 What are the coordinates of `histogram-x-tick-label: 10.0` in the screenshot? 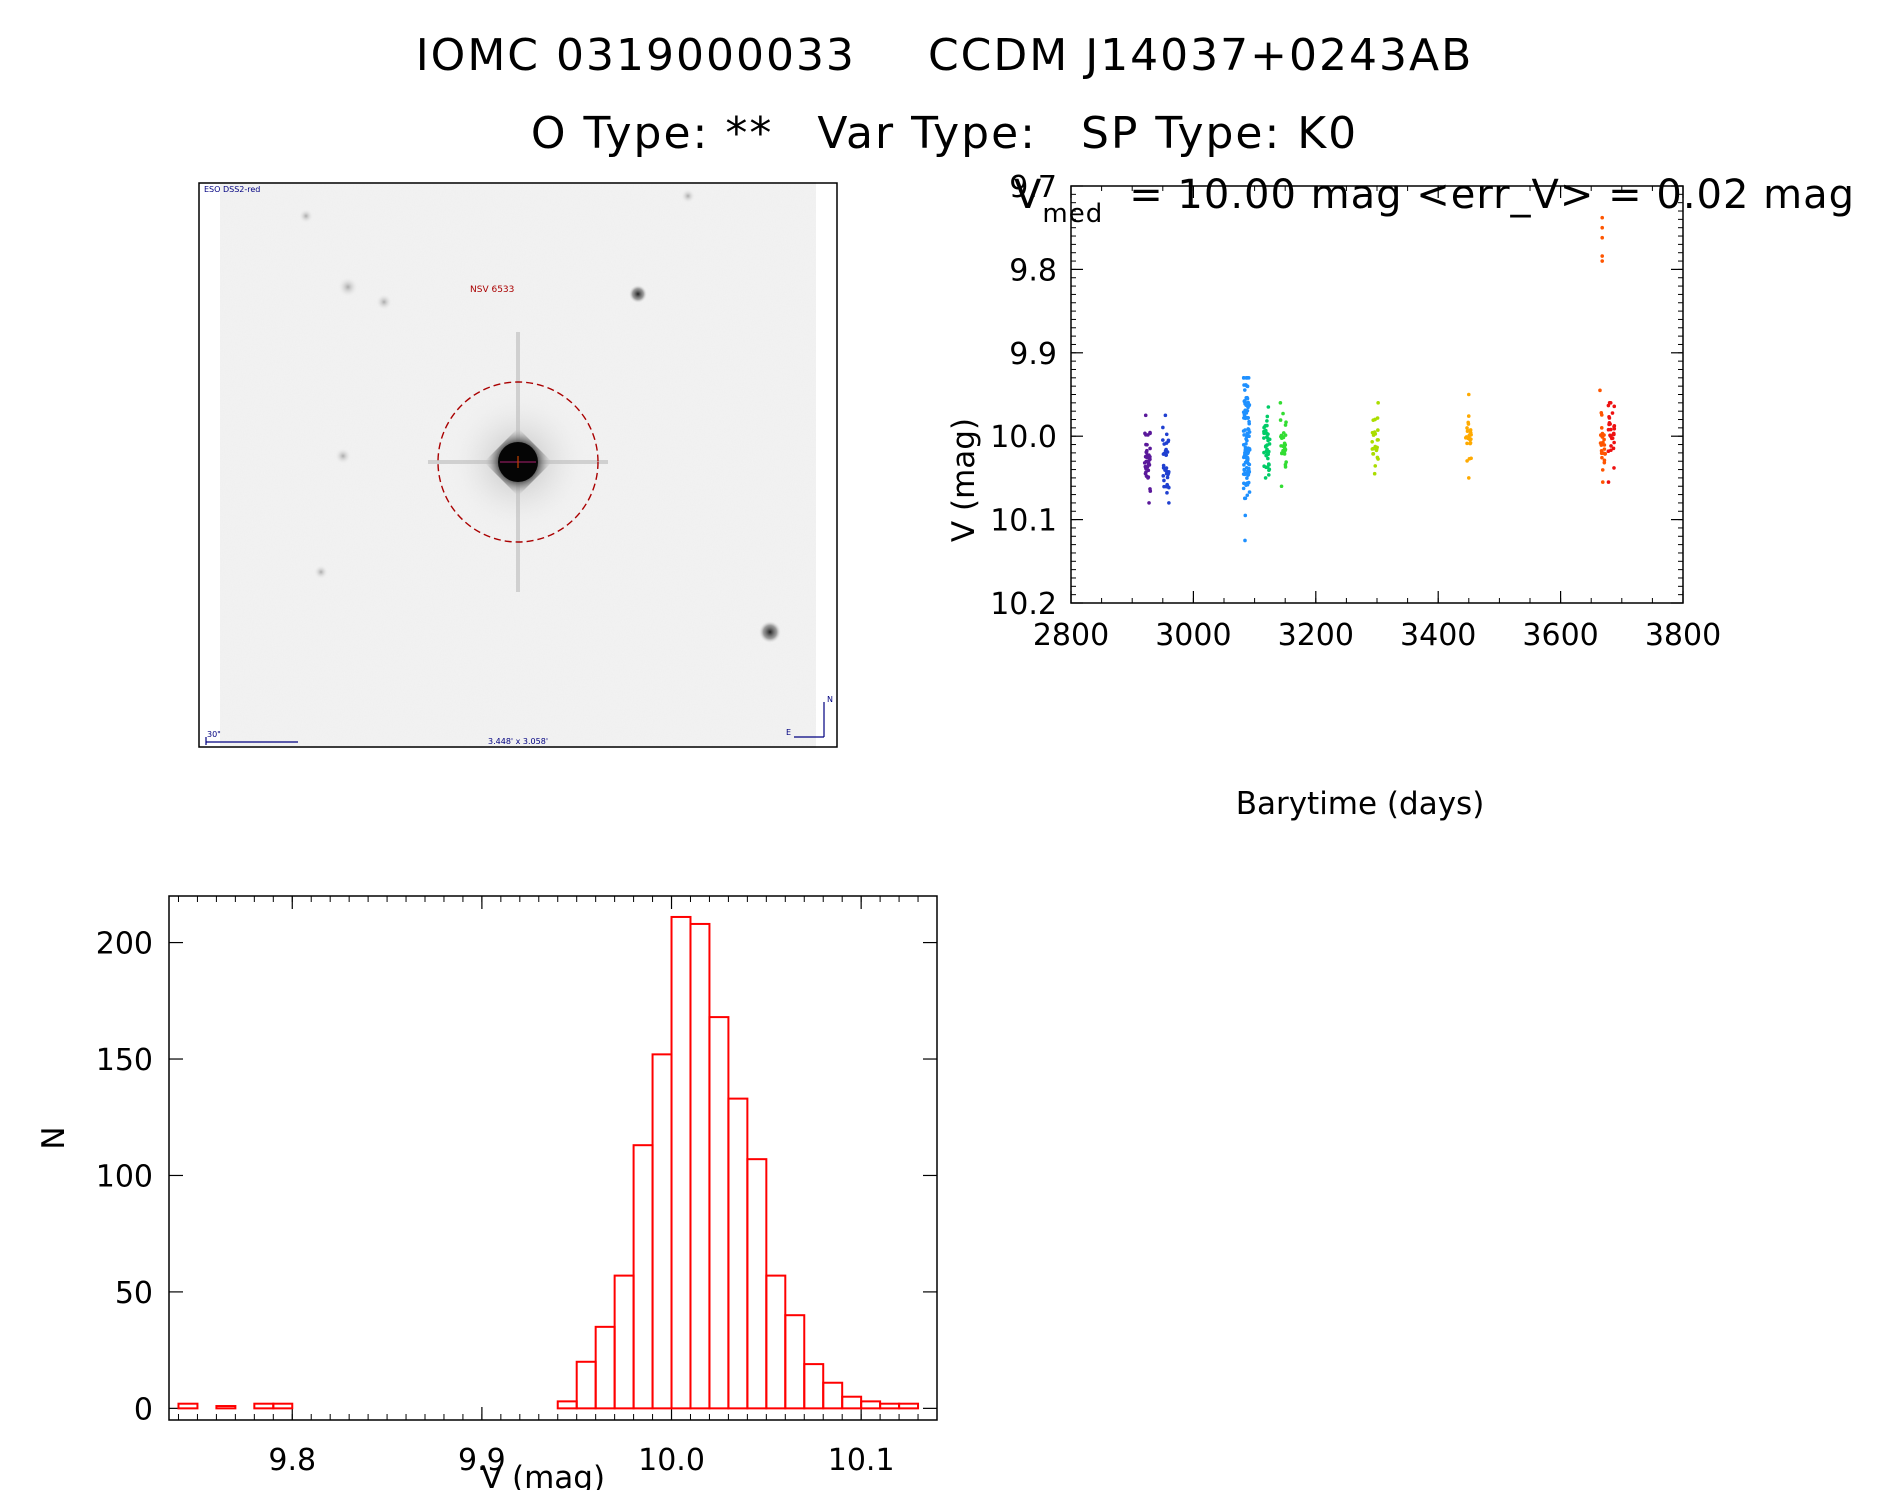 It's located at (671, 1460).